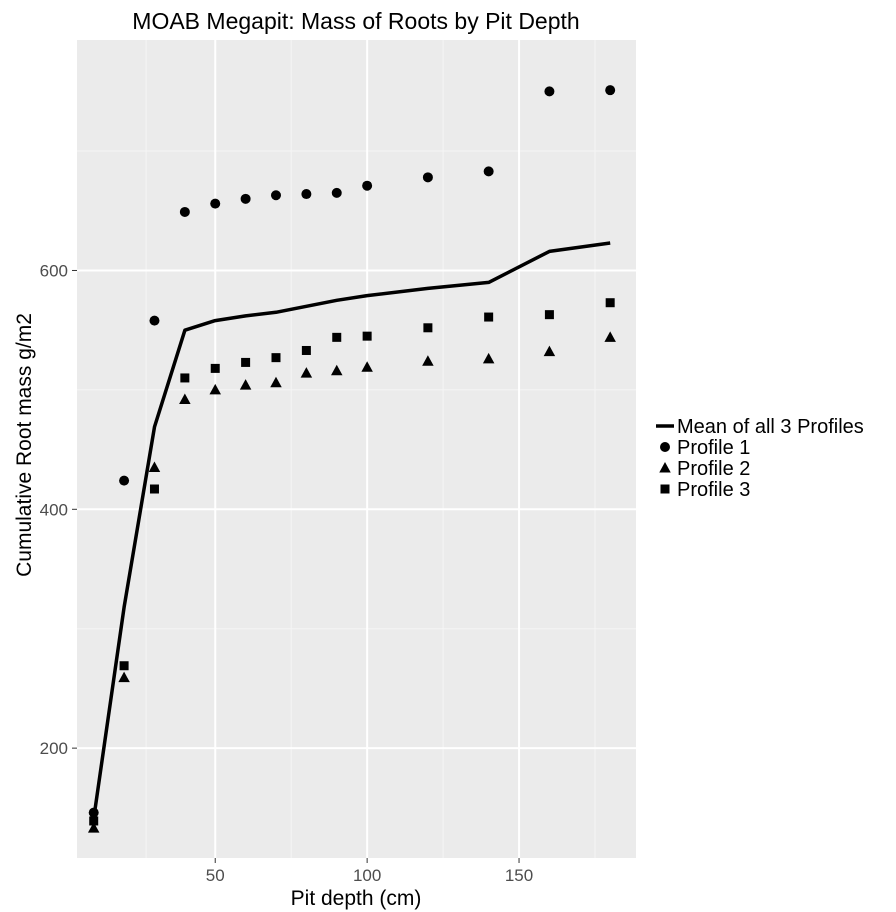 The image size is (896, 912). I want to click on x-tick-label: 100, so click(367, 875).